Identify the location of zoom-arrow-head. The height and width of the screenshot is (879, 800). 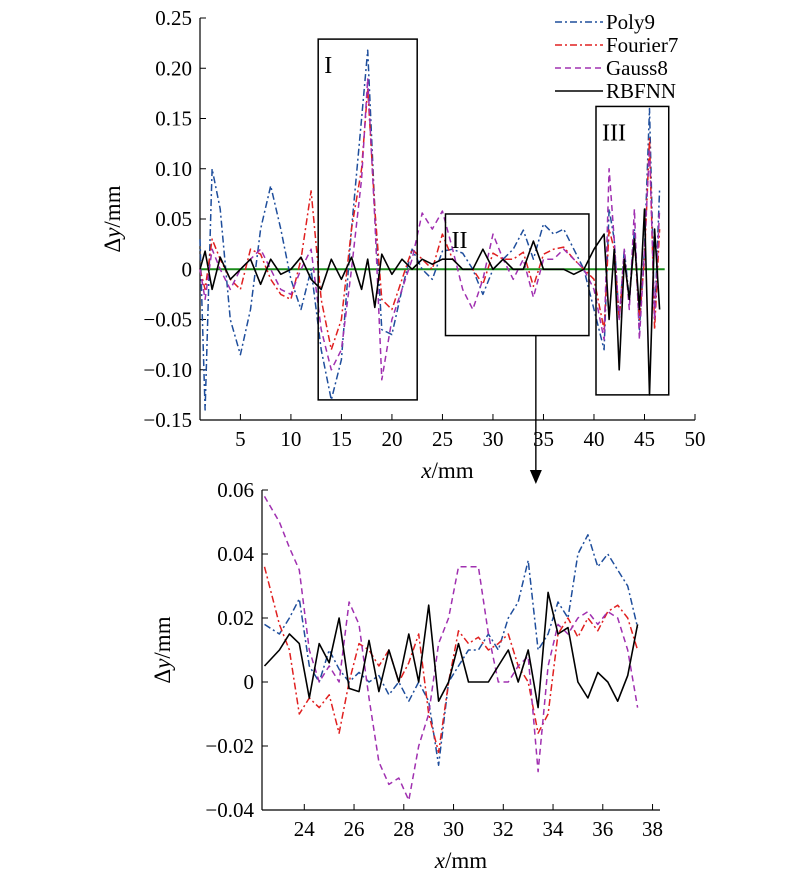
(535, 477).